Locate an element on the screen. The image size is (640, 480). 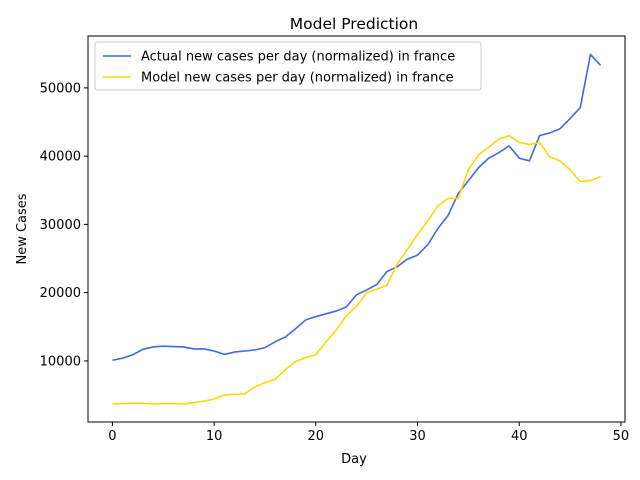
y-tick-label: 20000 is located at coordinates (60, 293).